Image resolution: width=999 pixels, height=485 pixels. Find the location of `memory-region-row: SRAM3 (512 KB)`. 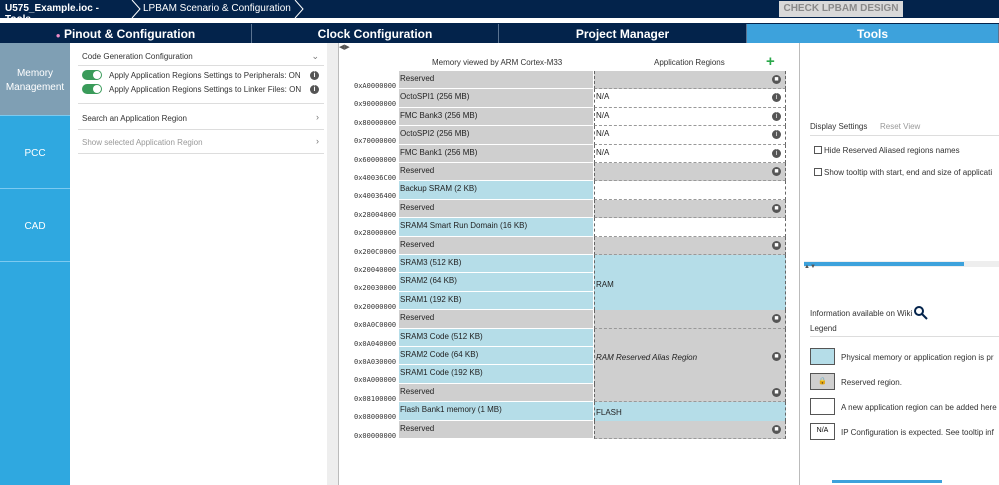

memory-region-row: SRAM3 (512 KB) is located at coordinates (496, 264).